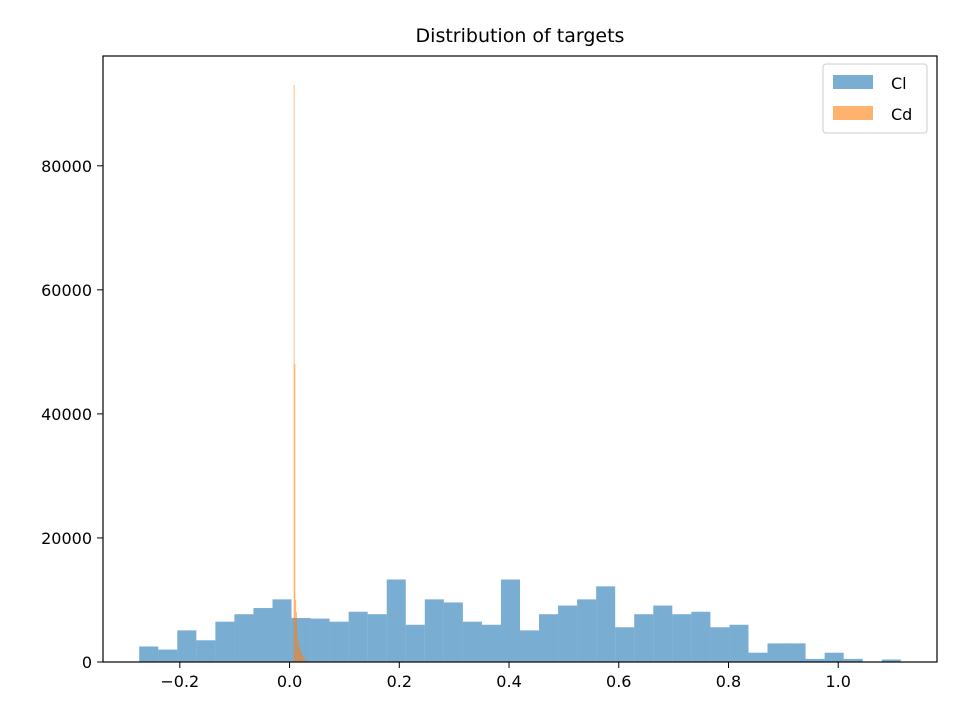 The image size is (960, 720). What do you see at coordinates (618, 681) in the screenshot?
I see `x-tick-label: 0.6` at bounding box center [618, 681].